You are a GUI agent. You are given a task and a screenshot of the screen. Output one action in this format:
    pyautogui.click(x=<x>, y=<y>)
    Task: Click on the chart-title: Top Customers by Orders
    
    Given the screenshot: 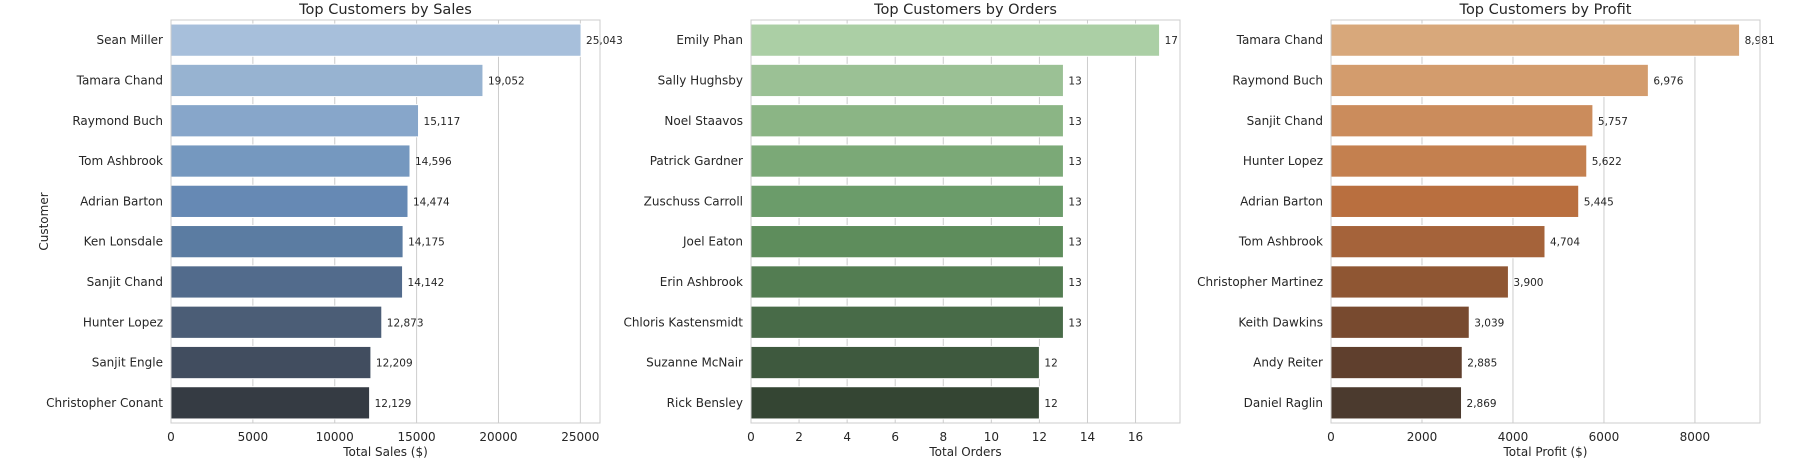 What is the action you would take?
    pyautogui.click(x=965, y=10)
    